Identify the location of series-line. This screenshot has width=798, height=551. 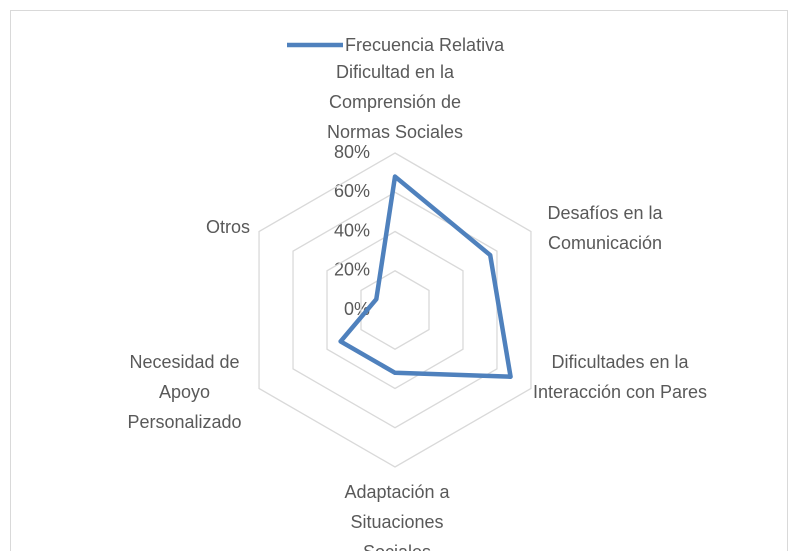
(425, 276).